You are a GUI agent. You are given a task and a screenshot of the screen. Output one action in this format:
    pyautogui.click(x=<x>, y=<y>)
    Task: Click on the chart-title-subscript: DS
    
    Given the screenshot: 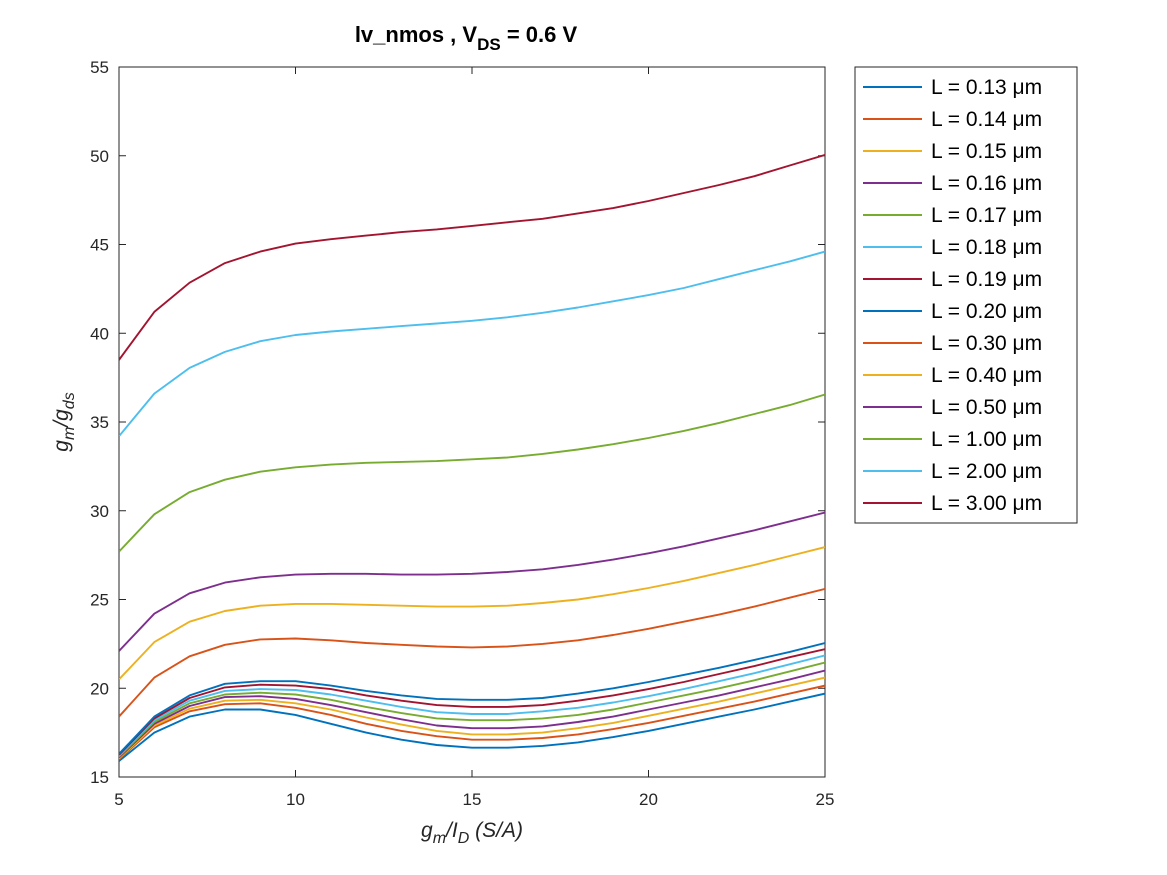 What is the action you would take?
    pyautogui.click(x=489, y=44)
    